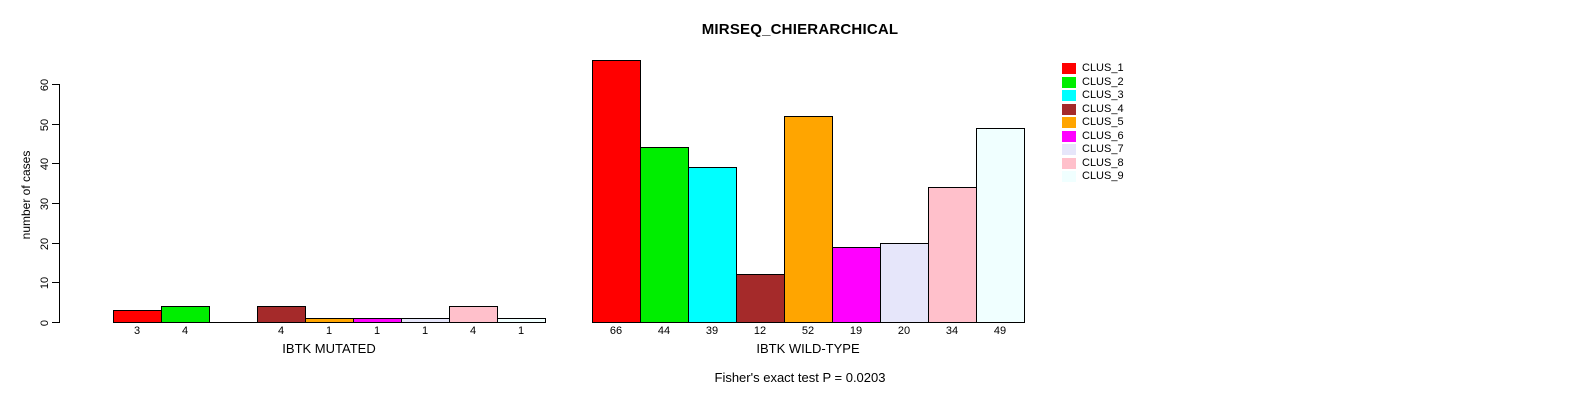  I want to click on bar-value-label: 52, so click(808, 331).